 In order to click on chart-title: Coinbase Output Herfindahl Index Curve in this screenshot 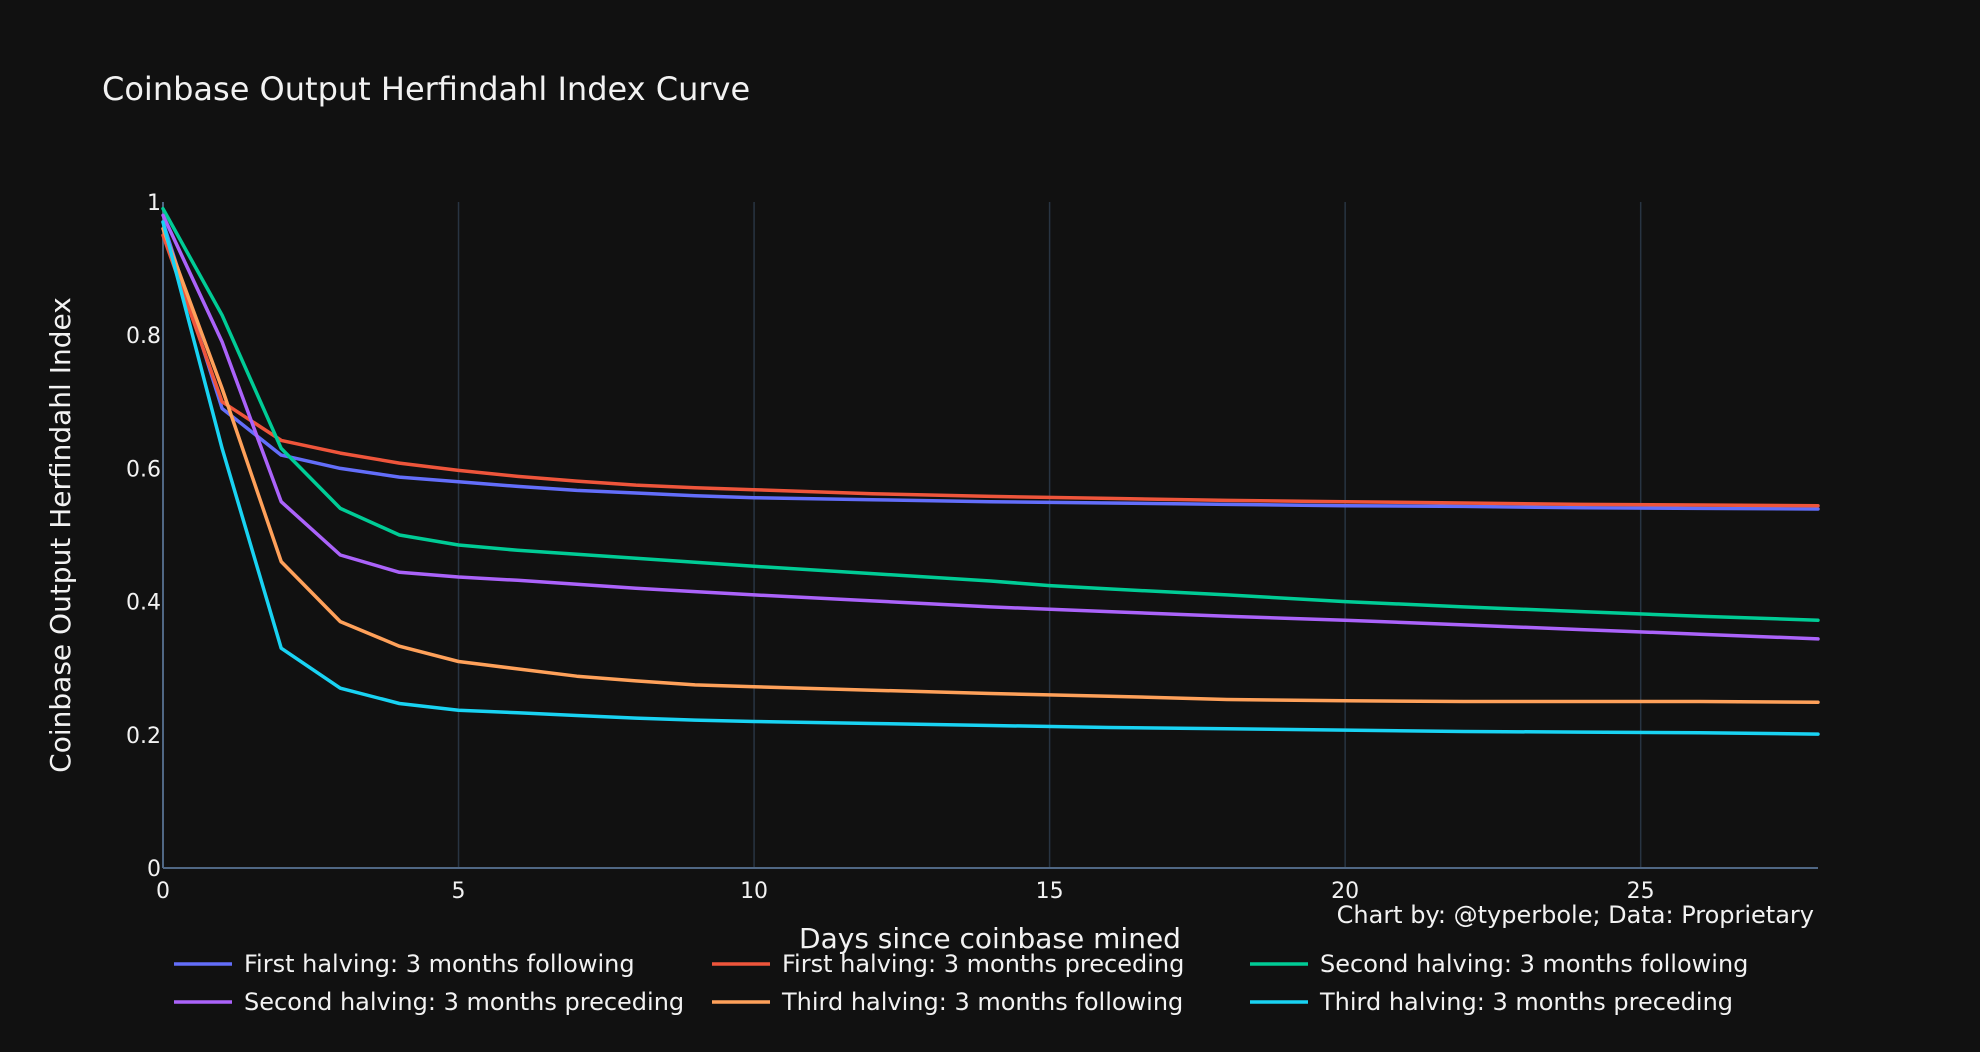, I will do `click(426, 89)`.